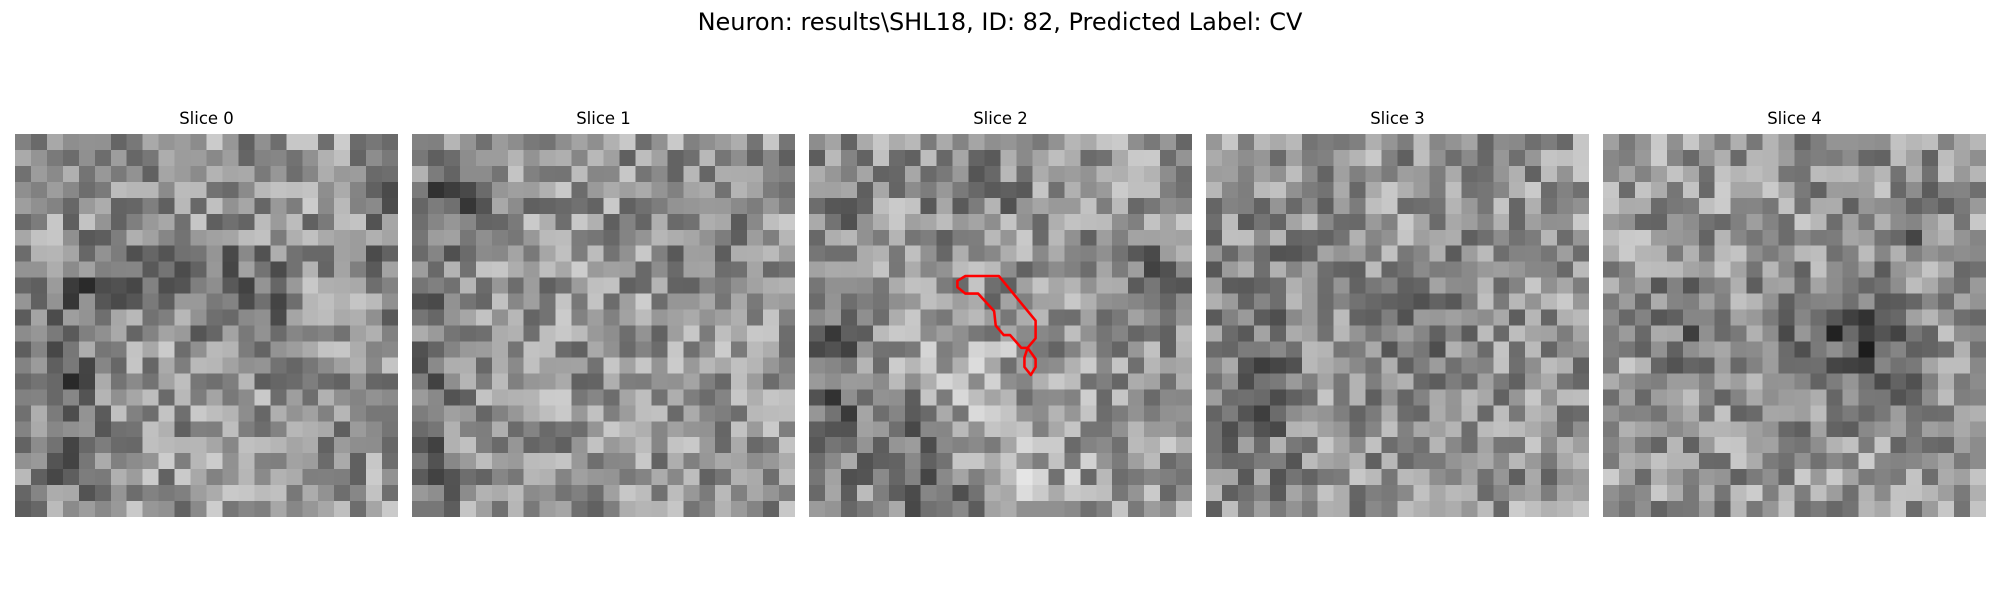 The image size is (2000, 600). What do you see at coordinates (1794, 118) in the screenshot?
I see `slice-title-4: Slice 4` at bounding box center [1794, 118].